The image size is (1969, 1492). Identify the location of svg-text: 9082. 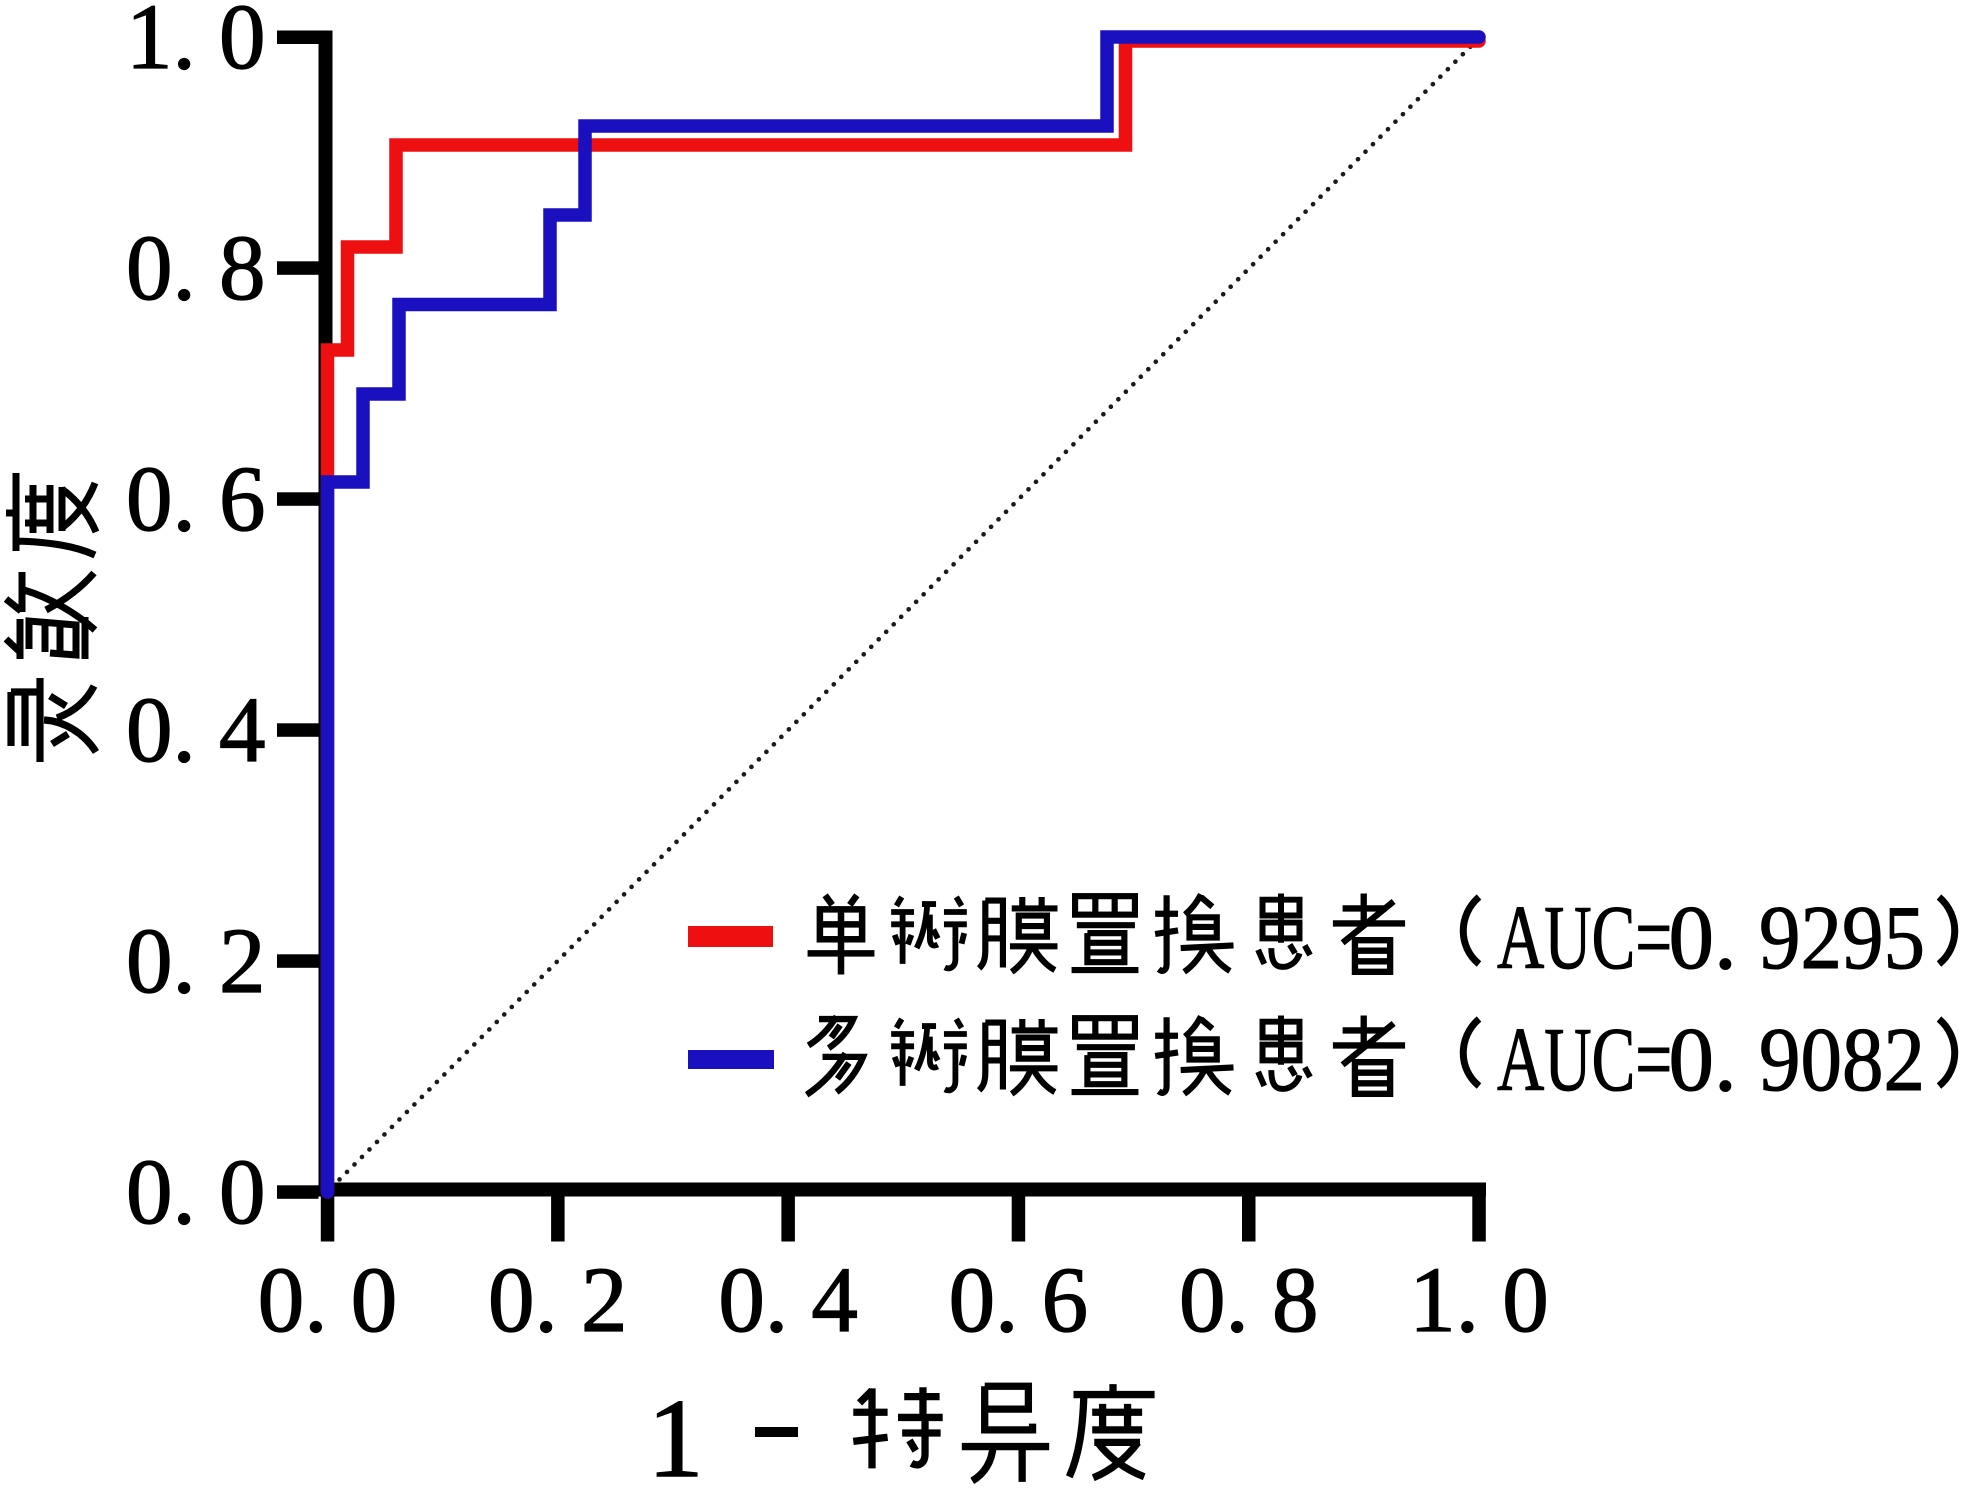
(1842, 1058).